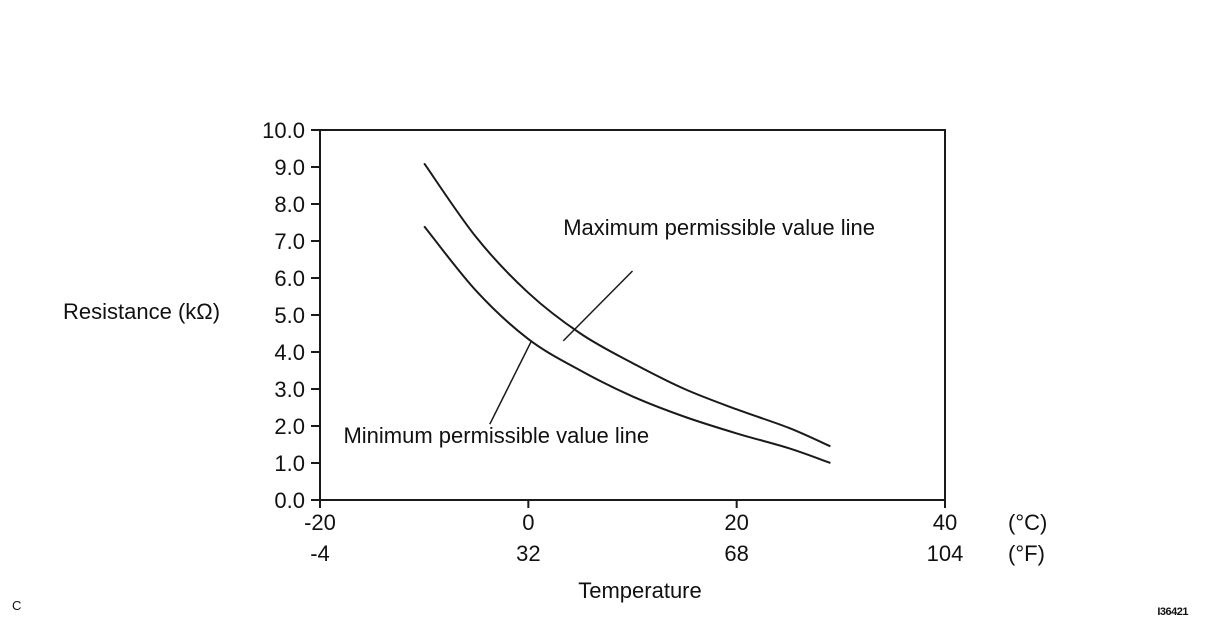 The image size is (1212, 634). Describe the element at coordinates (320, 553) in the screenshot. I see `x-tick-label-fahrenheit: -4` at that location.